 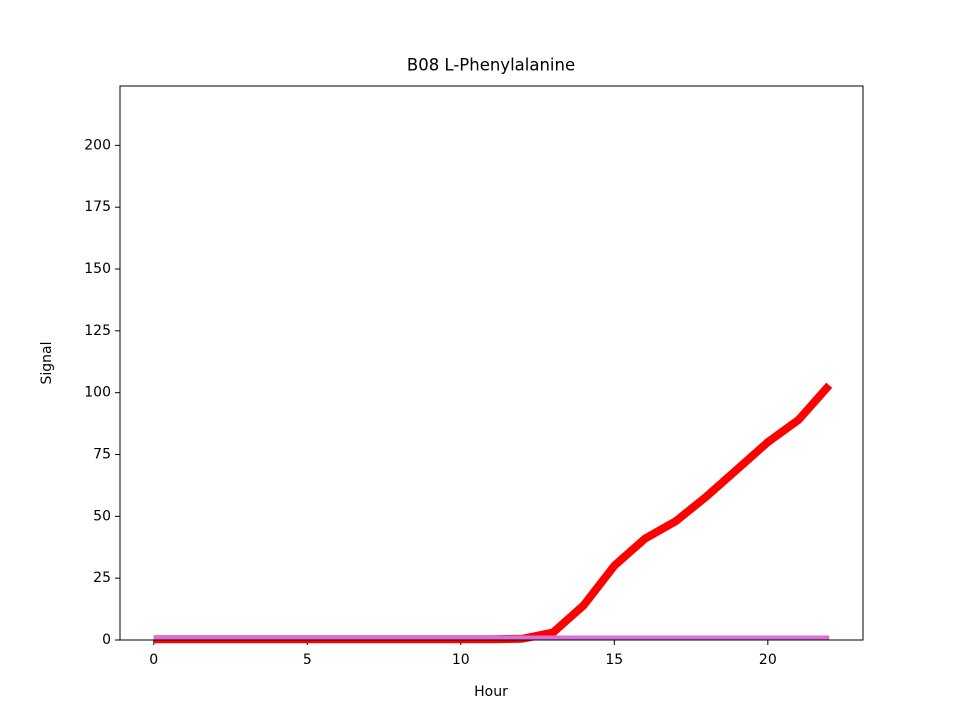 I want to click on x-tick-label: 15, so click(x=614, y=660).